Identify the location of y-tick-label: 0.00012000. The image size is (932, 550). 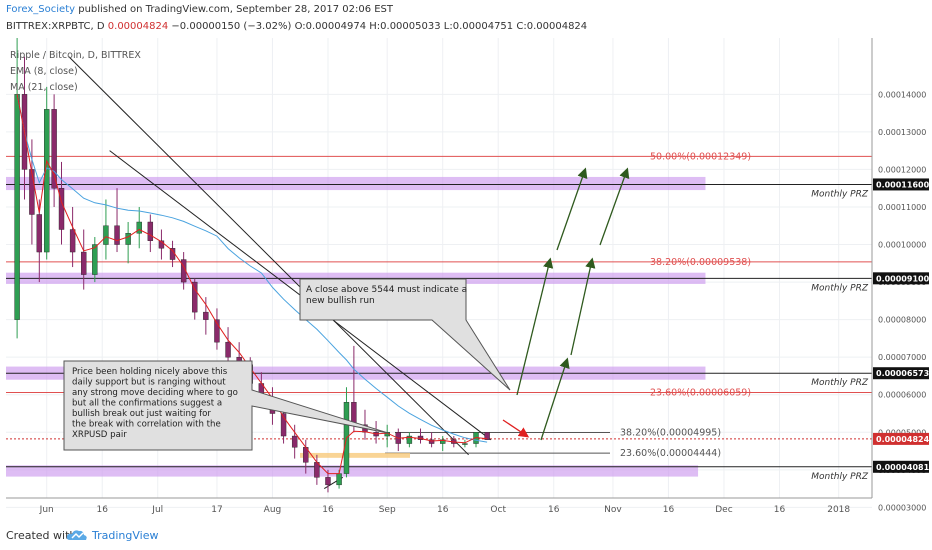
(902, 169).